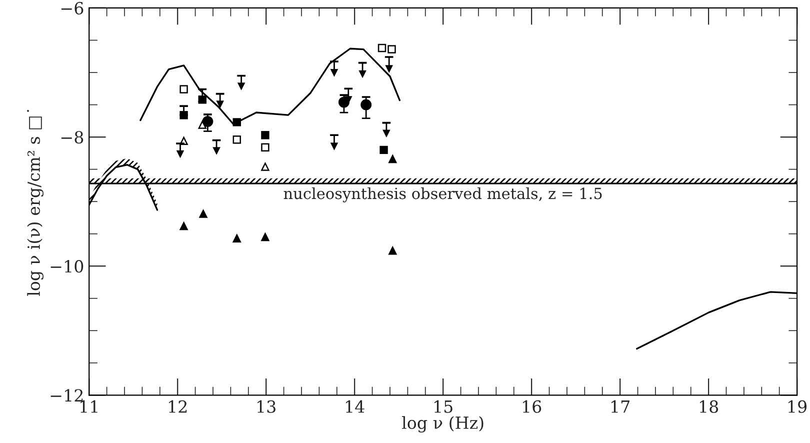  What do you see at coordinates (270, 86) in the screenshot?
I see `line-series` at bounding box center [270, 86].